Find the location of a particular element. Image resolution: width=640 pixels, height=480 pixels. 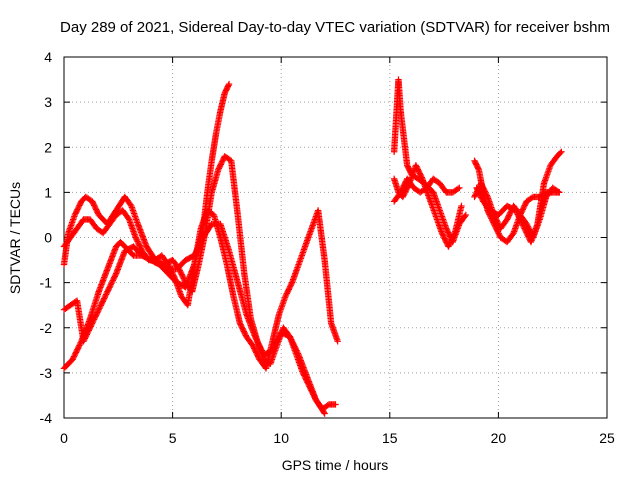

y-tick-labels: -4 -3 -2 -1 0 1 2 3 4 is located at coordinates (46, 237).